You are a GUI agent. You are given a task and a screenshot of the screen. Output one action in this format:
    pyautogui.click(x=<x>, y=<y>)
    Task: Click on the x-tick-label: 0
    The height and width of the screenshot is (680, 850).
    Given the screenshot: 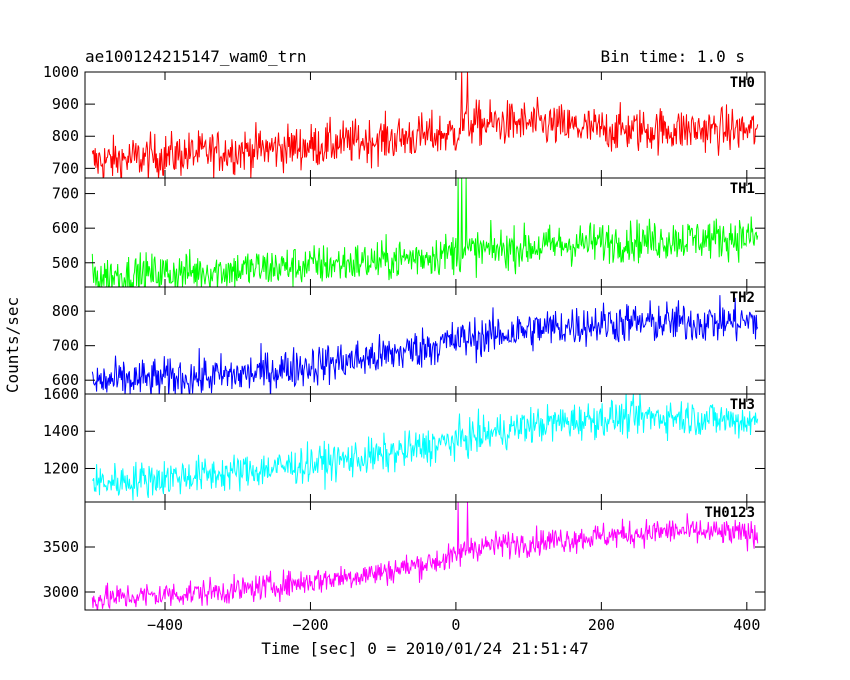 What is the action you would take?
    pyautogui.click(x=455, y=625)
    